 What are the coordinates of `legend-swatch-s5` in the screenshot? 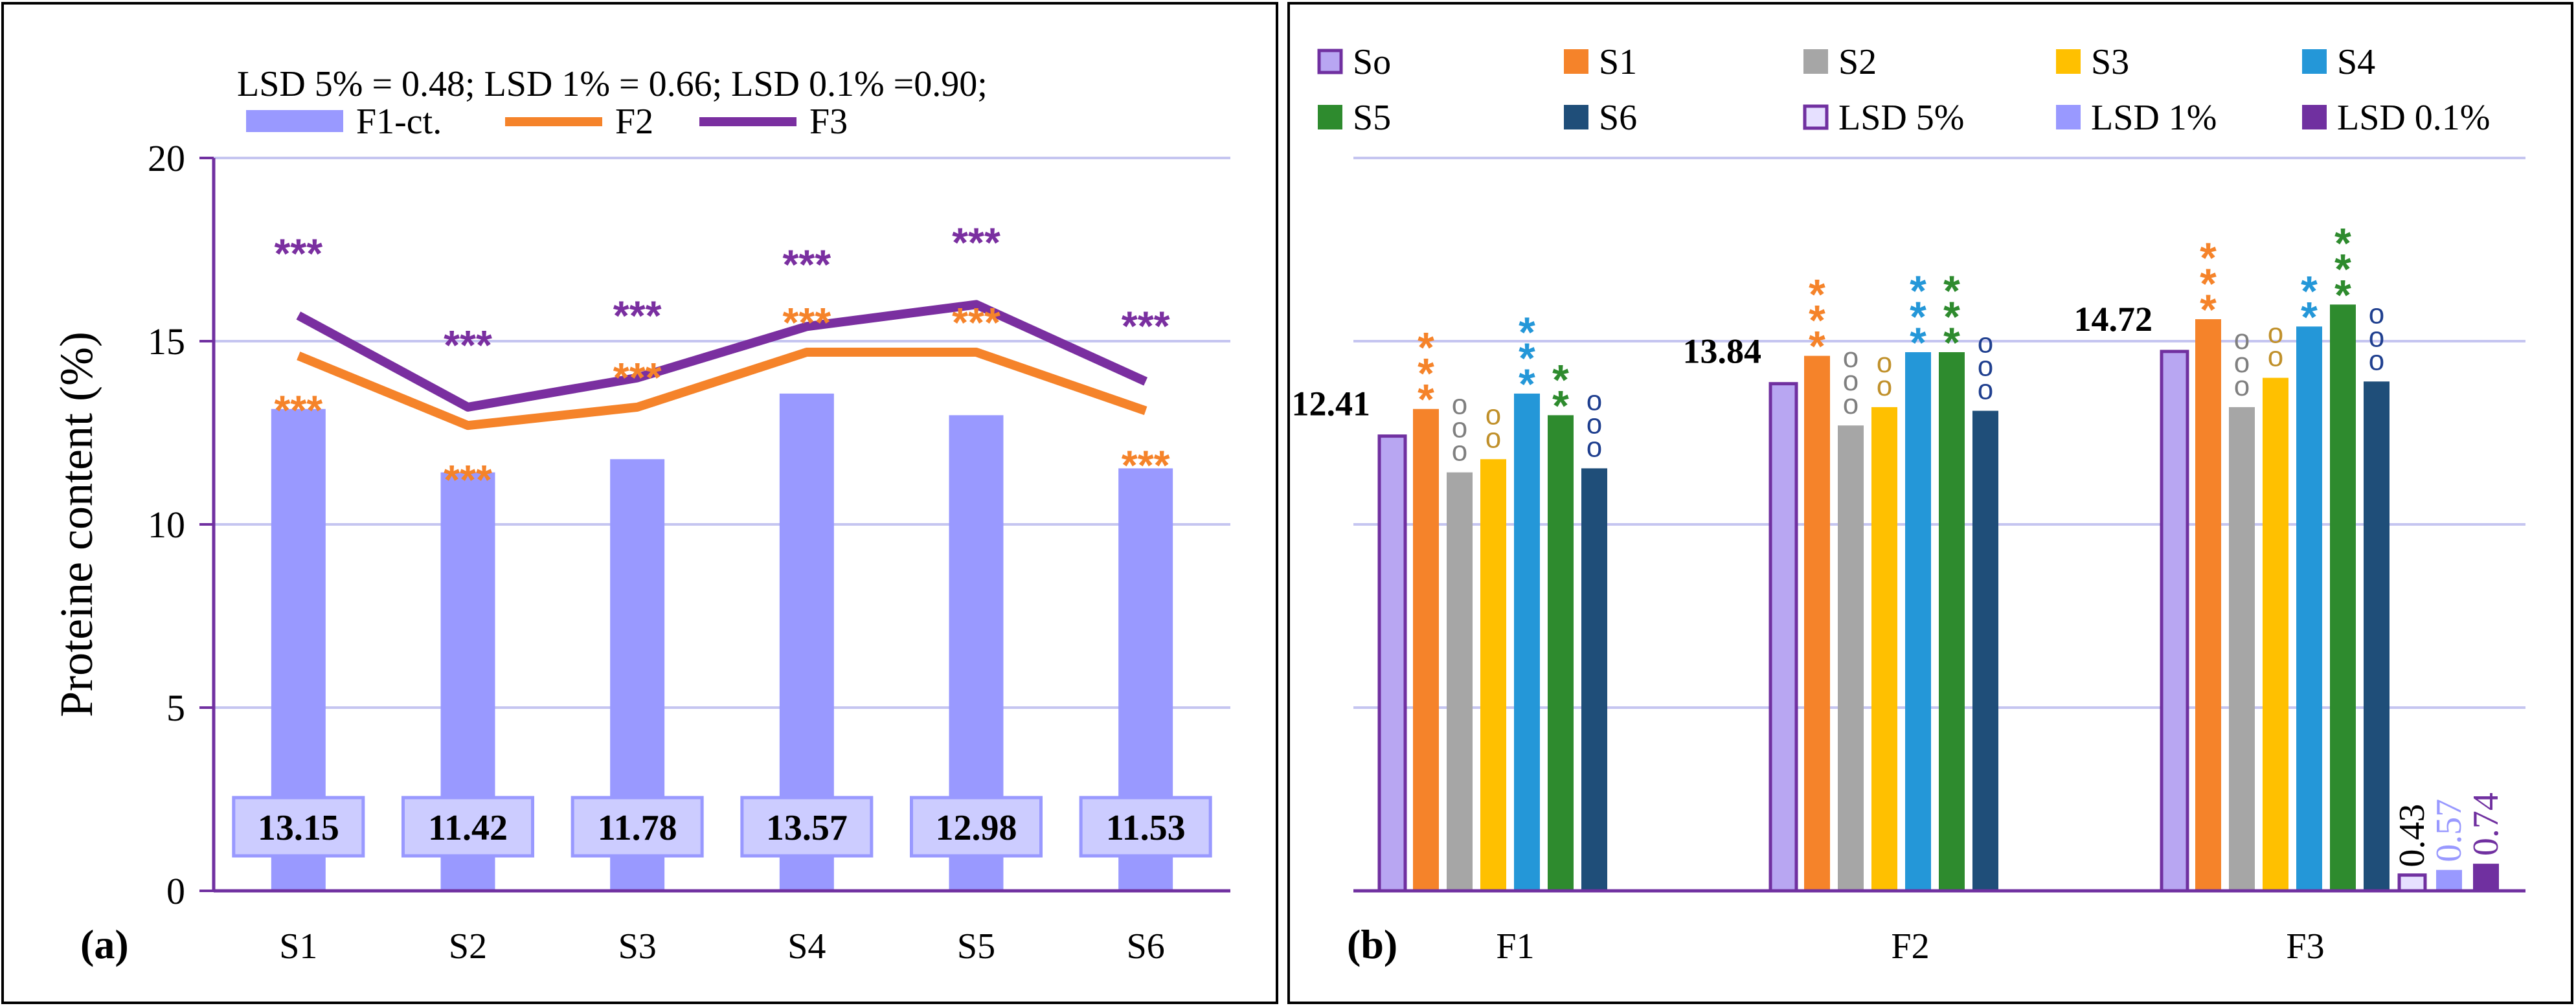 It's located at (1330, 117).